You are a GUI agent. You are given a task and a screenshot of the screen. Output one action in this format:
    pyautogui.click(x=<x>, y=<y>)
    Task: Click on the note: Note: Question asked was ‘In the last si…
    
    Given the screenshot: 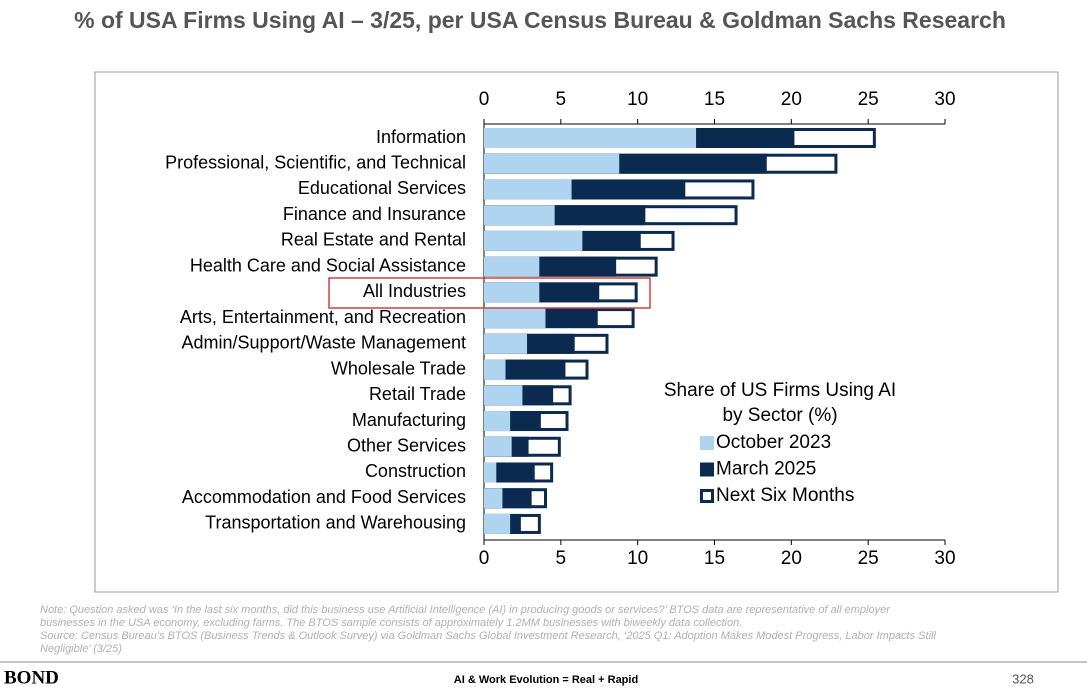 What is the action you would take?
    pyautogui.click(x=465, y=610)
    